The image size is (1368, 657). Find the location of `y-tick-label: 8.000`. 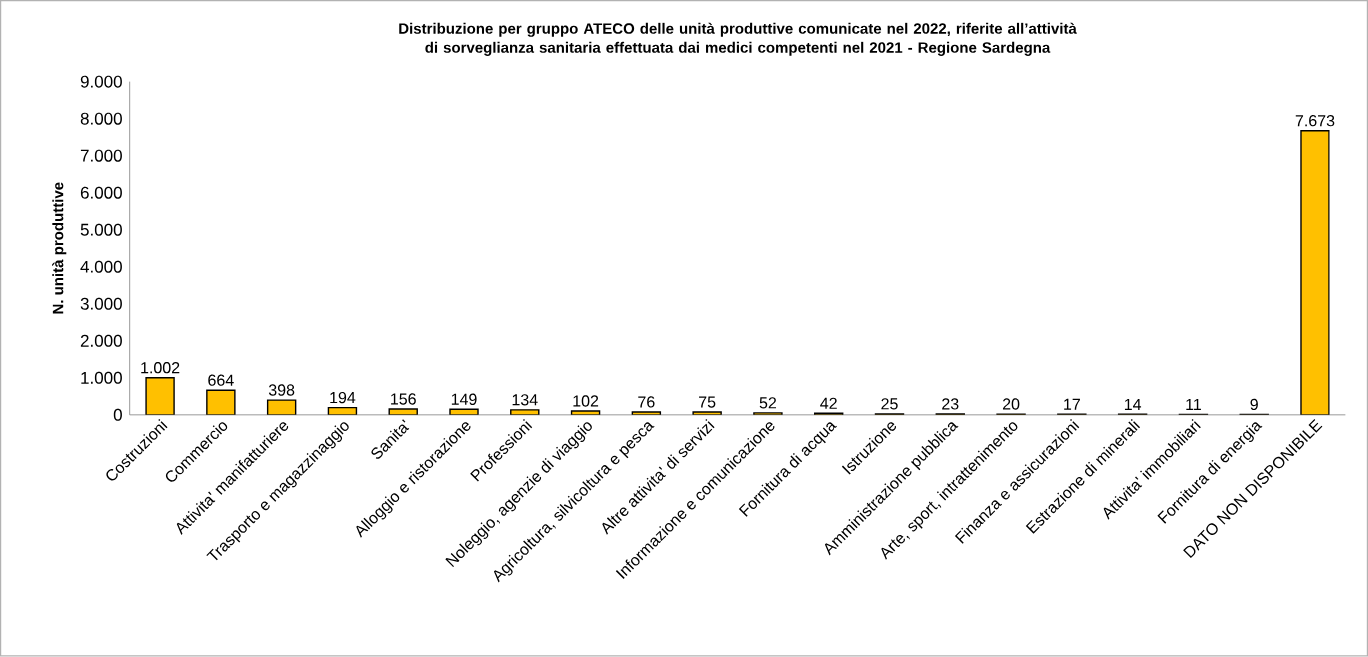

y-tick-label: 8.000 is located at coordinates (101, 118).